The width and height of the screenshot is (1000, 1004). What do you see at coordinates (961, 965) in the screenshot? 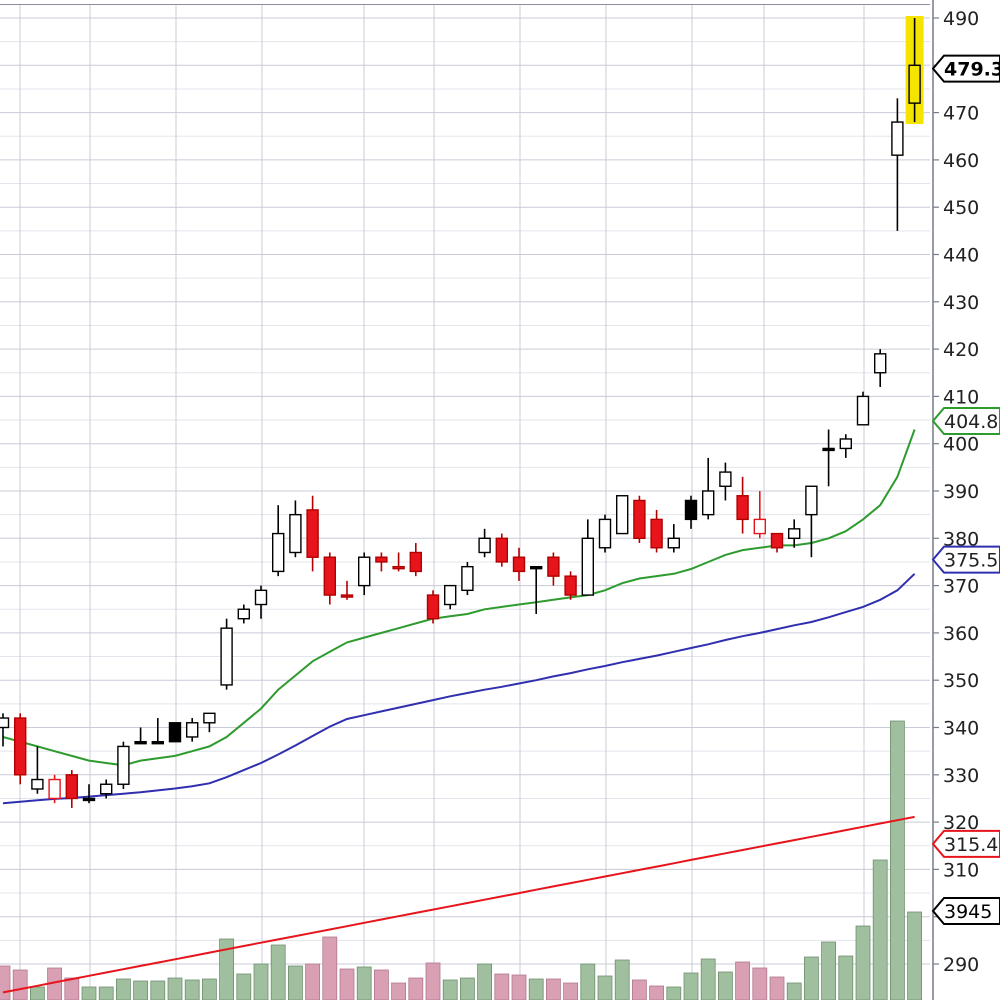
I see `axis-tick-label: 290` at bounding box center [961, 965].